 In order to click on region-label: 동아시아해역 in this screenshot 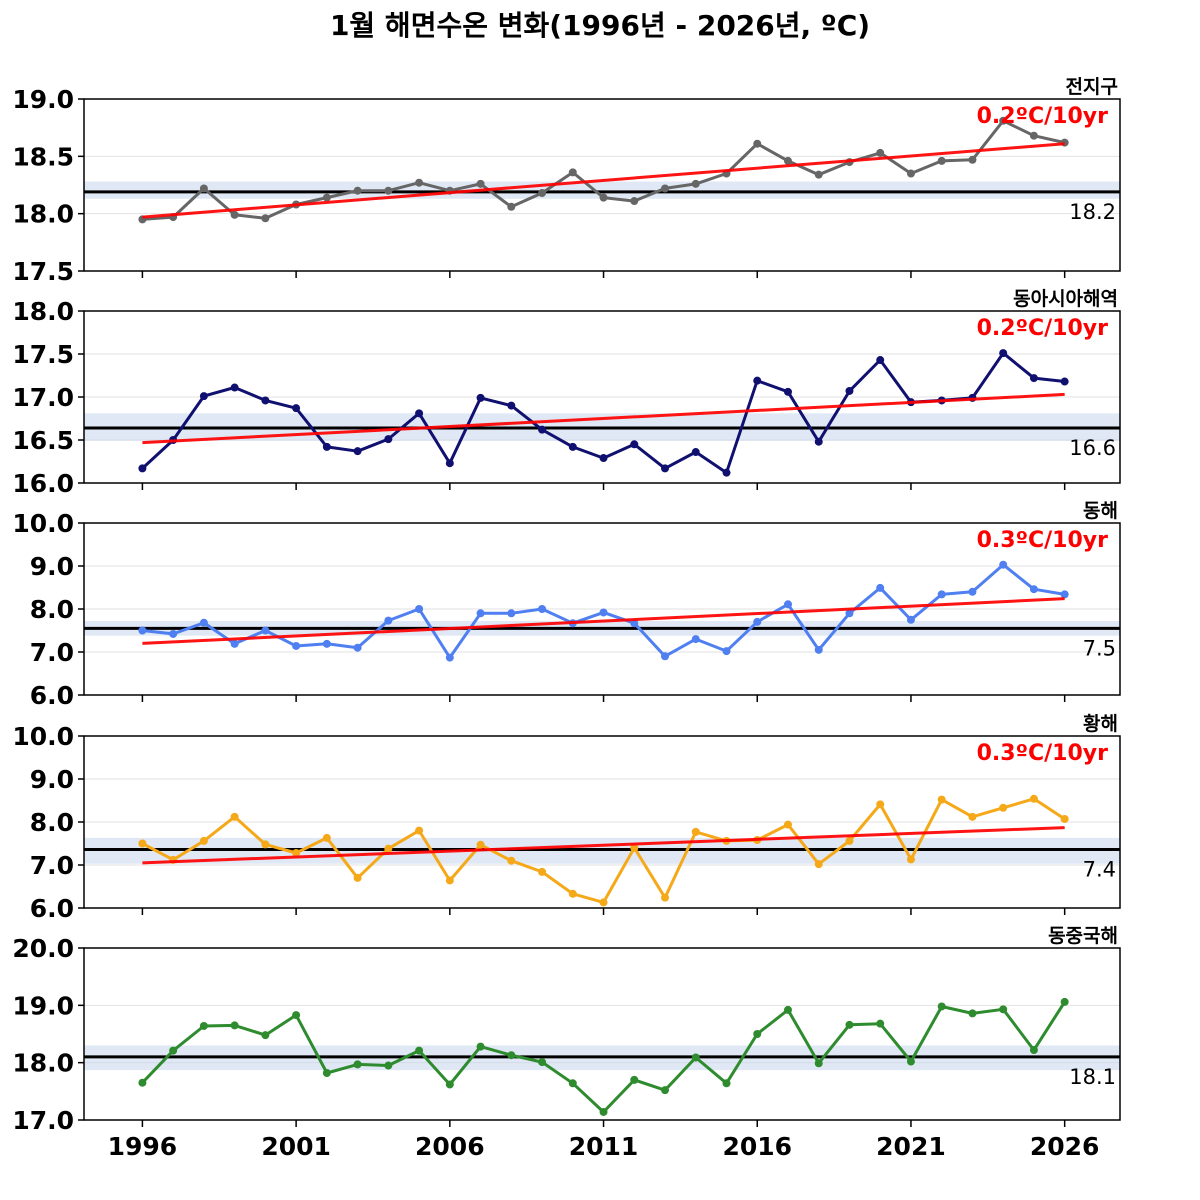, I will do `click(1065, 299)`.